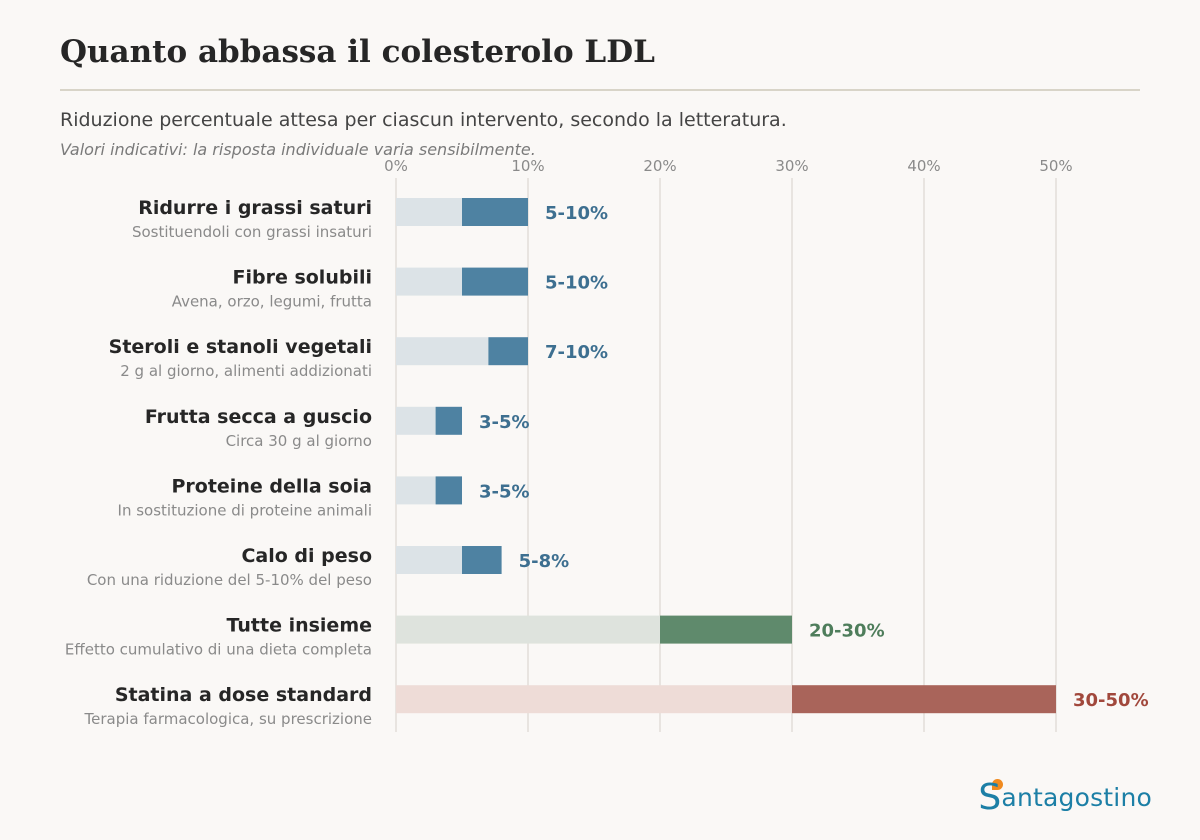 This screenshot has height=840, width=1200. Describe the element at coordinates (218, 650) in the screenshot. I see `category-sublabel: Effetto cumulativo di una dieta completa` at that location.